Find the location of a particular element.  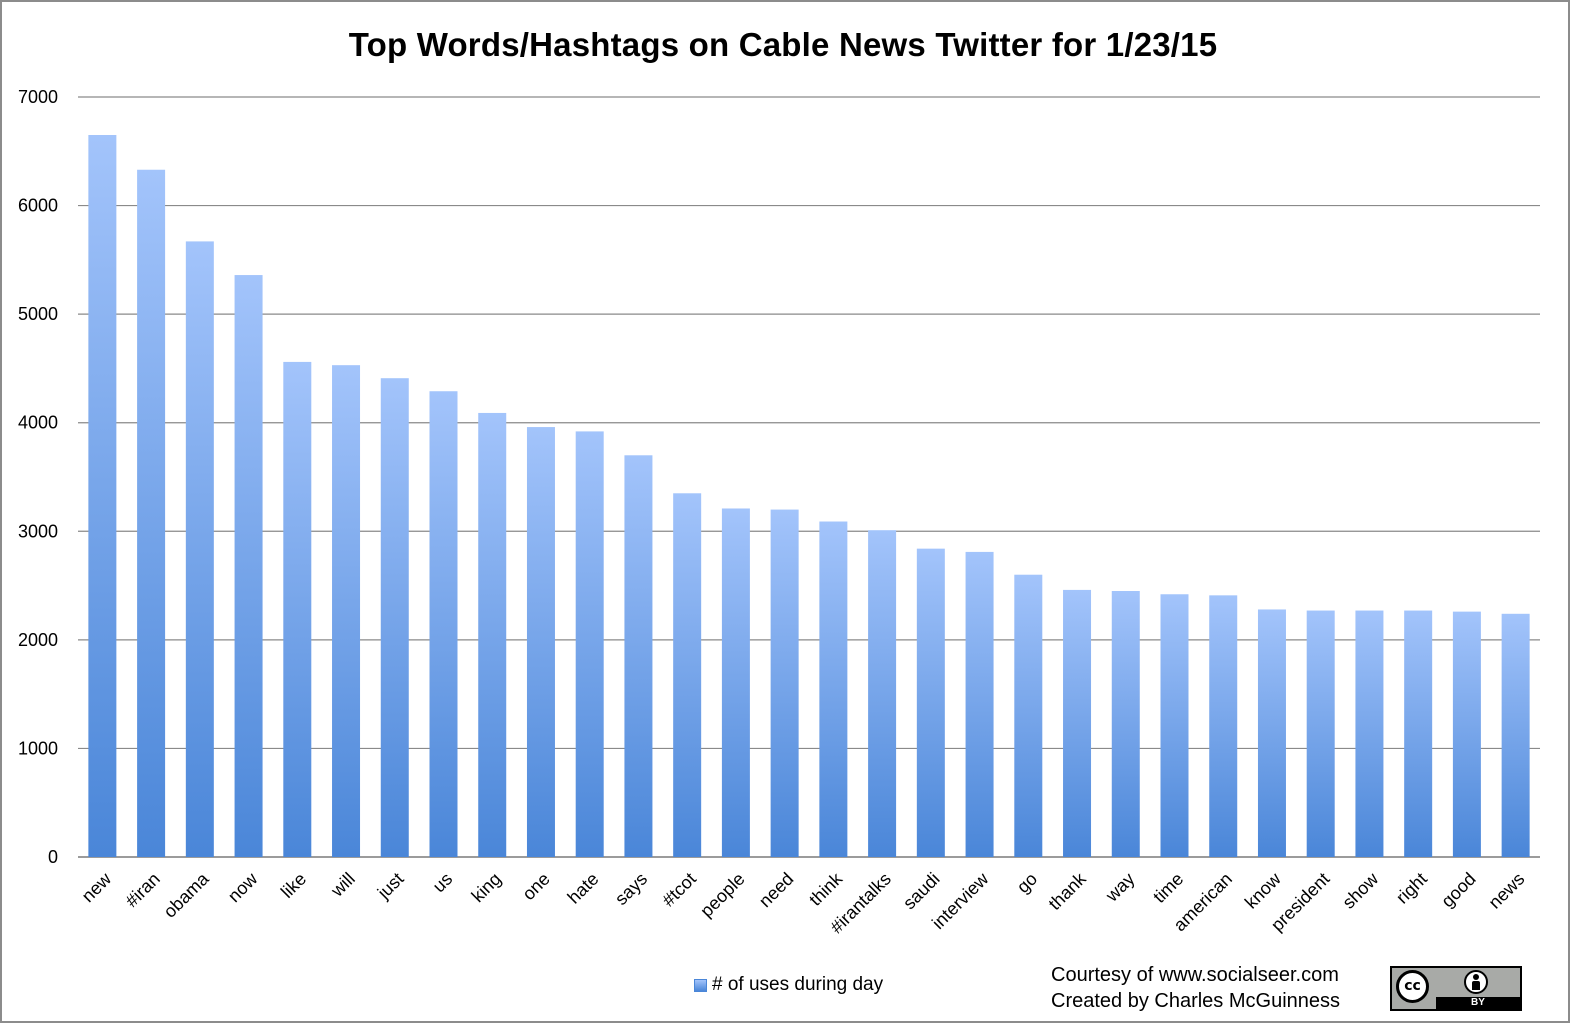

x-tick-label: news is located at coordinates (1507, 891).